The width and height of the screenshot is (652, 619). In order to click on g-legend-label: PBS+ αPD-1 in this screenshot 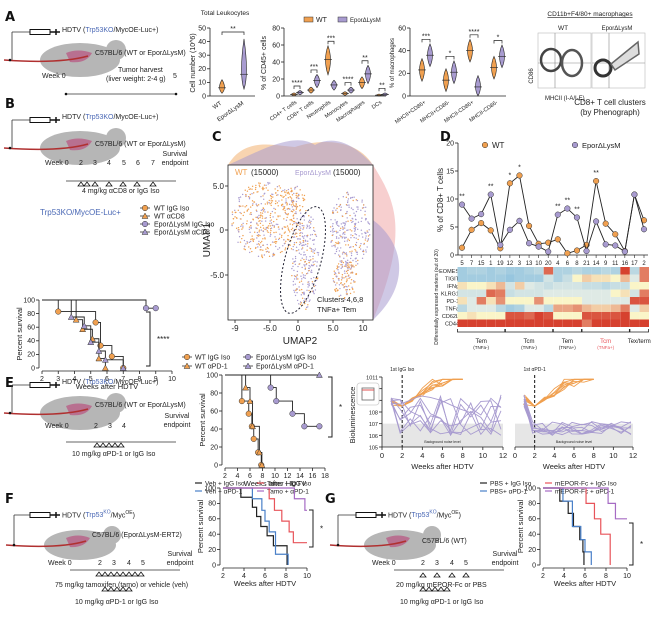, I will do `click(509, 492)`.